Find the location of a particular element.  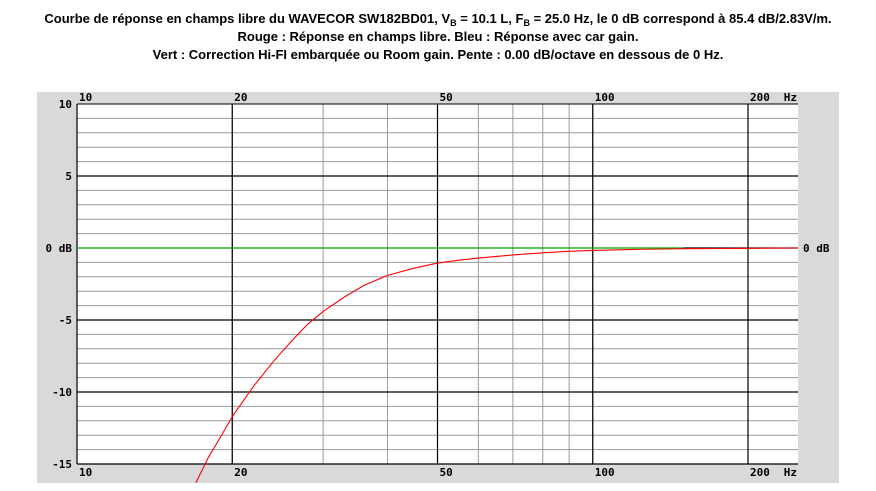

x-tick-label-top: 10 is located at coordinates (85, 97).